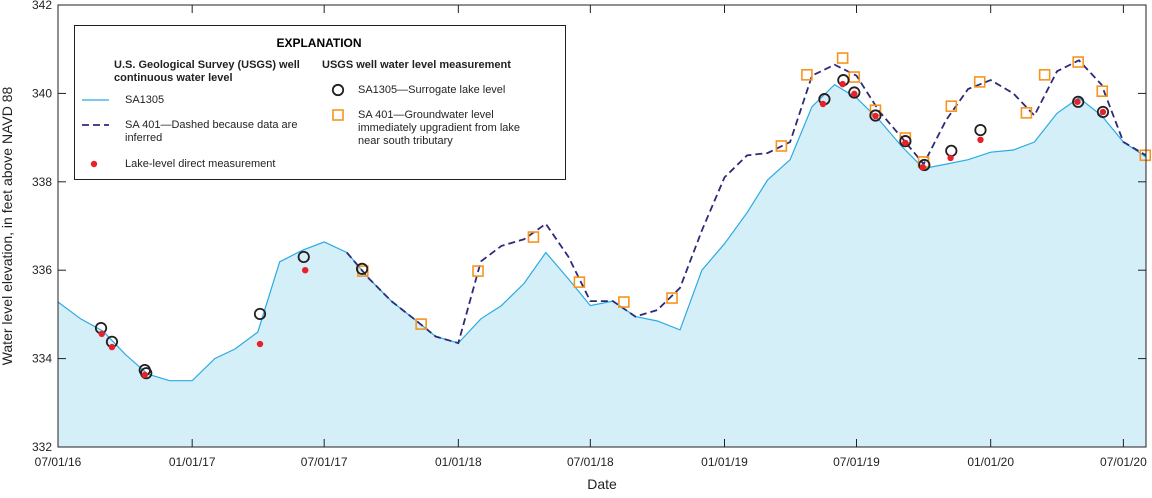 The image size is (1152, 498). Describe the element at coordinates (58, 462) in the screenshot. I see `x-tick-label: 07/01/16` at that location.